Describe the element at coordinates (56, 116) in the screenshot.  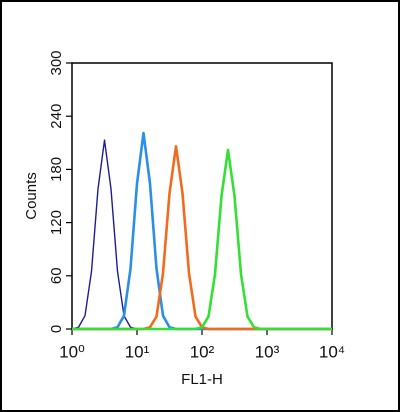
I see `y-tick-label: 240` at that location.